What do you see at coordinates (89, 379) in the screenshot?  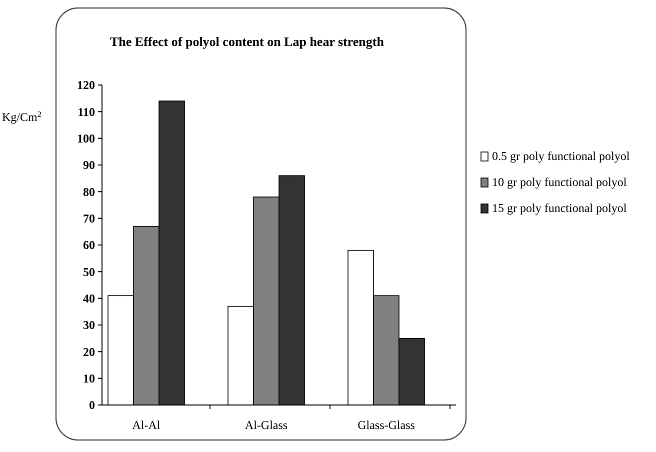 I see `y-tick-label: 10` at bounding box center [89, 379].